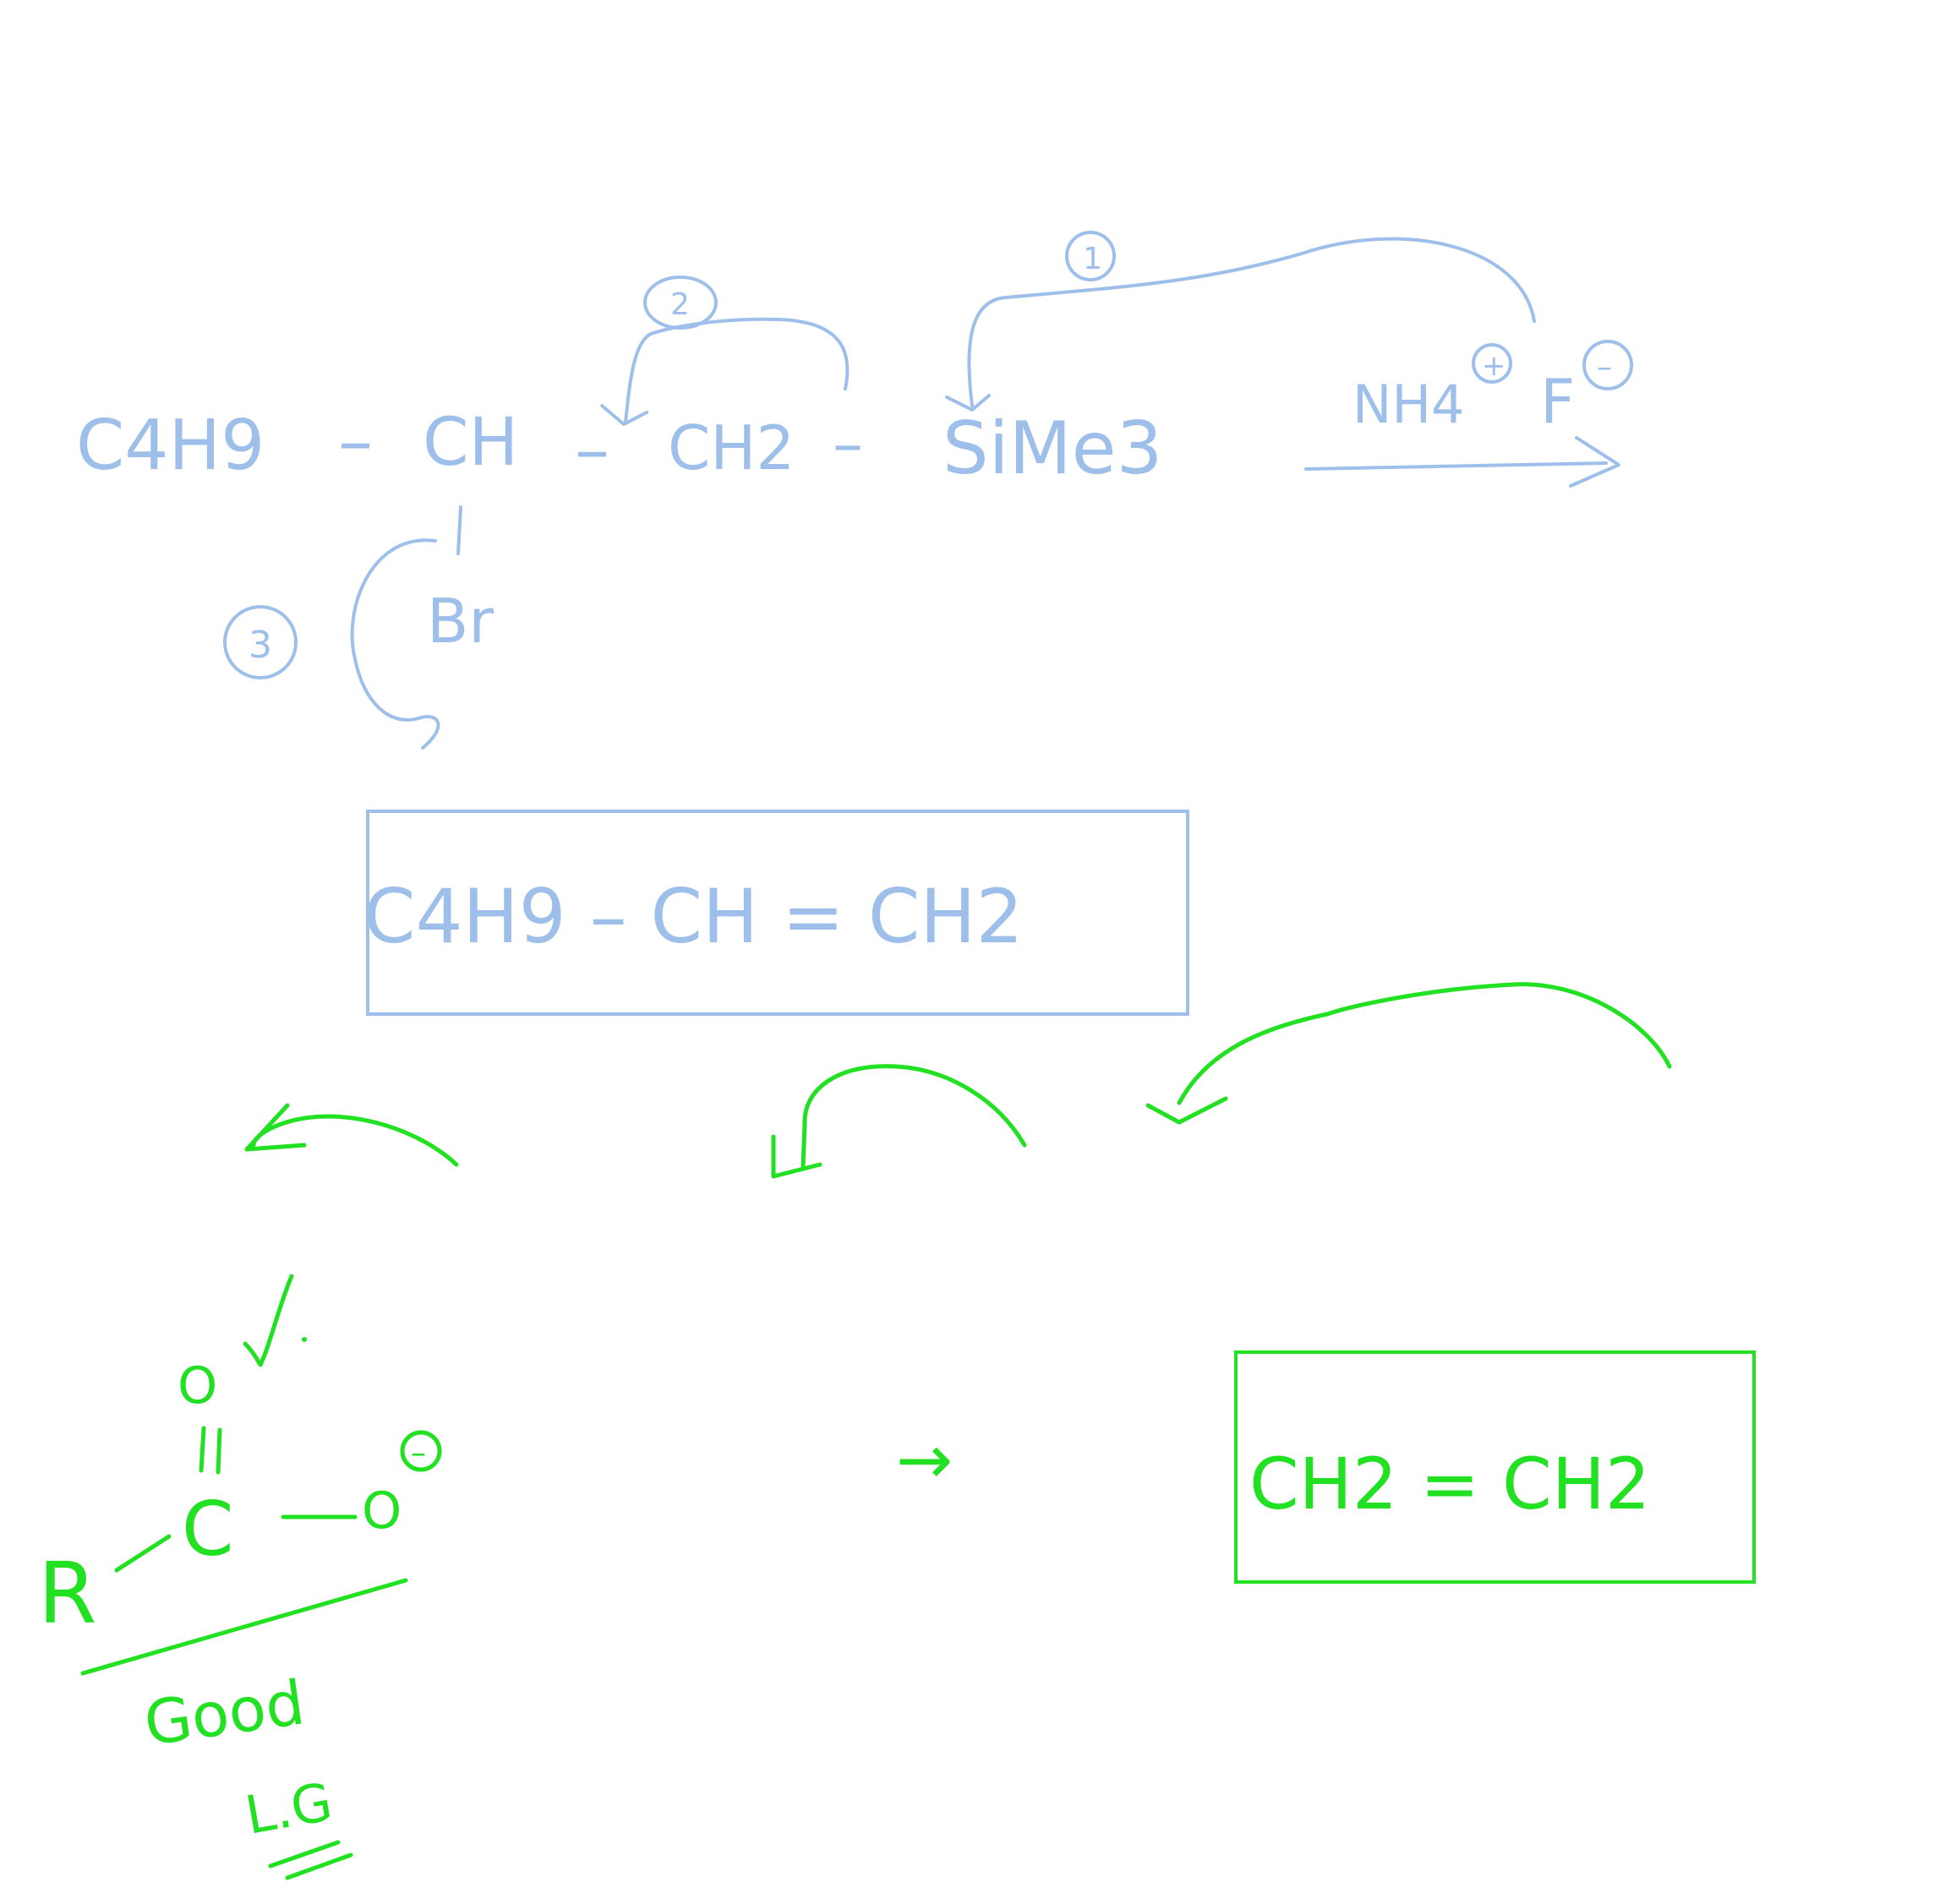 This screenshot has width=1940, height=1904. Describe the element at coordinates (1462, 462) in the screenshot. I see `reaction-arrow` at that location.